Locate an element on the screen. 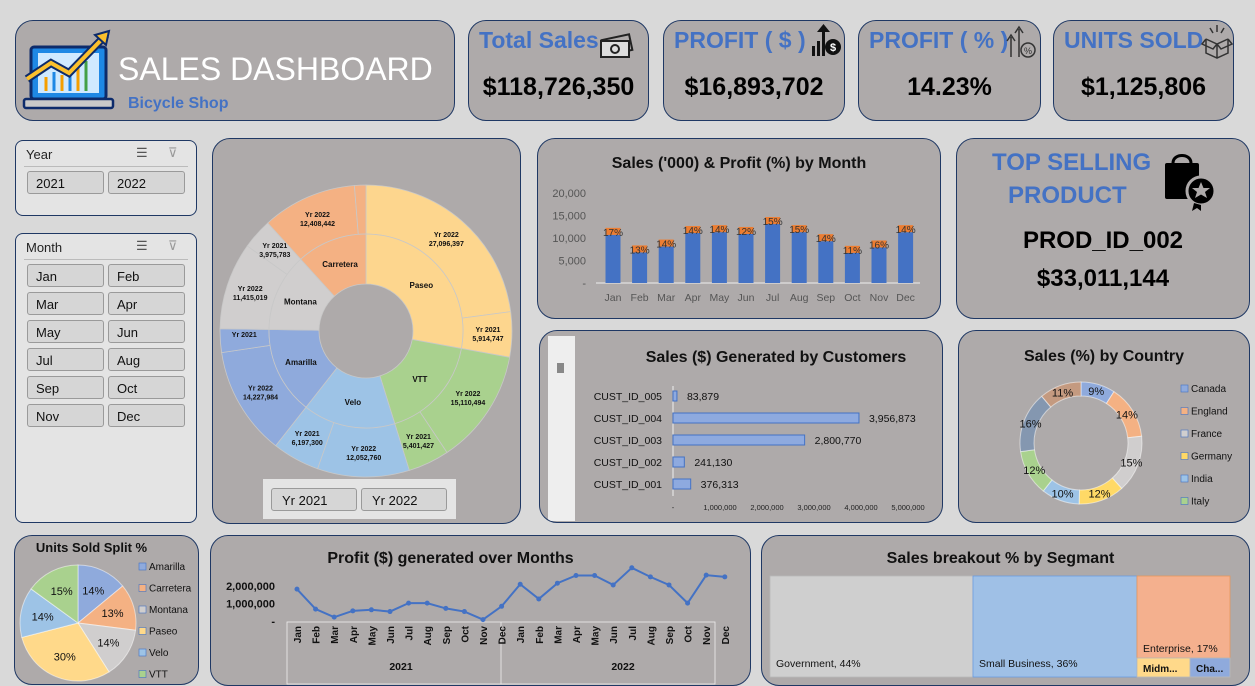 Image resolution: width=1255 pixels, height=686 pixels. month-button-aug: Aug is located at coordinates (146, 359).